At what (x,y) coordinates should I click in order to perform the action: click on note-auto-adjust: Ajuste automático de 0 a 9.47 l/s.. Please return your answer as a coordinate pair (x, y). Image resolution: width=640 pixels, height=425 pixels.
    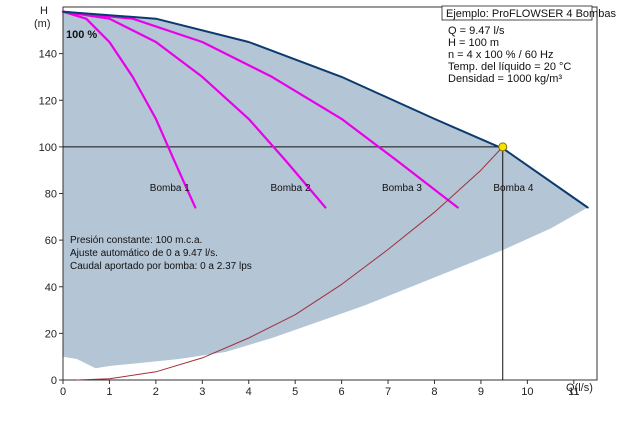
    Looking at the image, I should click on (144, 253).